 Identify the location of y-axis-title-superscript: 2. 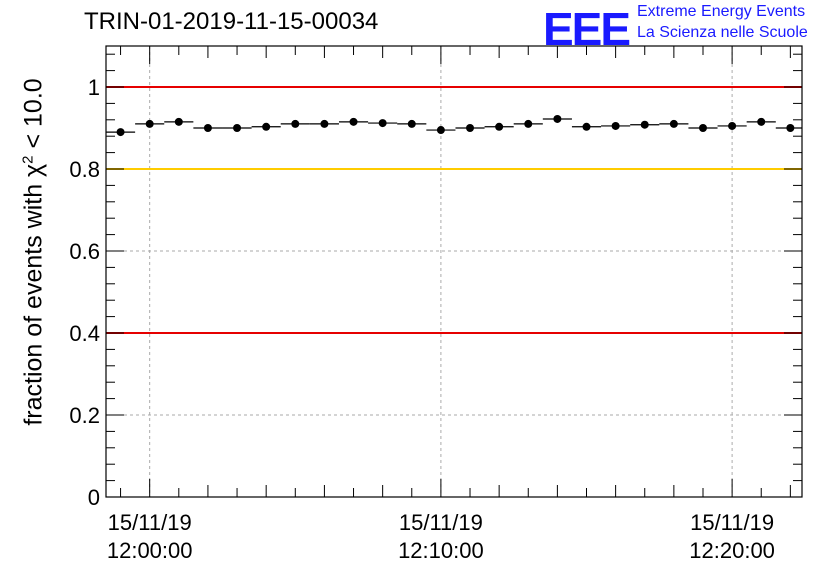
(28, 159).